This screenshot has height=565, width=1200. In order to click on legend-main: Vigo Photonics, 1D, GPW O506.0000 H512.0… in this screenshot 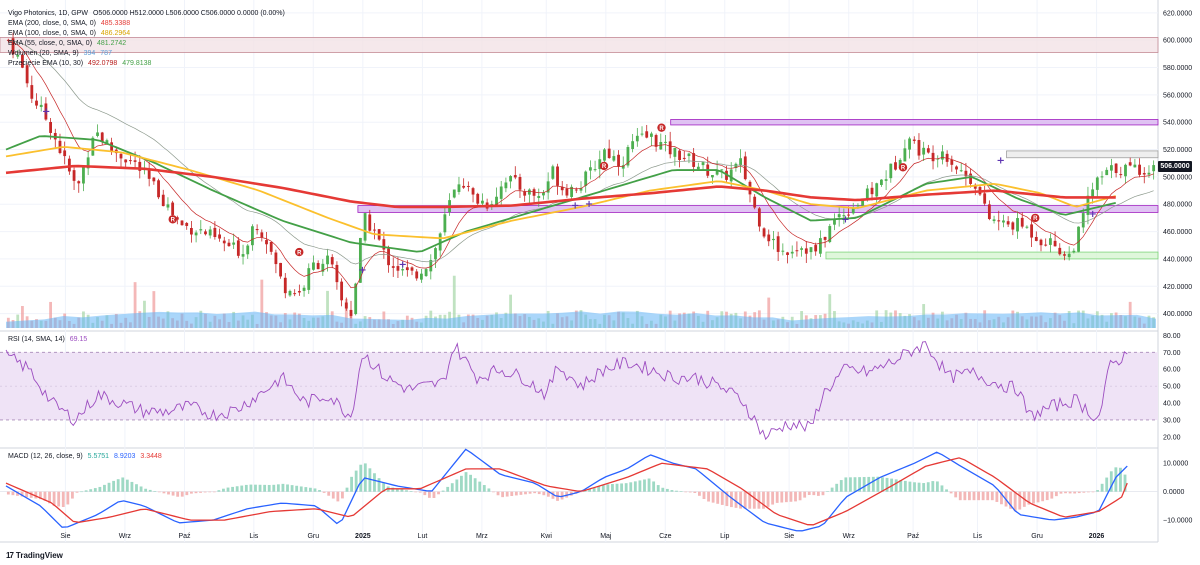, I will do `click(148, 14)`.